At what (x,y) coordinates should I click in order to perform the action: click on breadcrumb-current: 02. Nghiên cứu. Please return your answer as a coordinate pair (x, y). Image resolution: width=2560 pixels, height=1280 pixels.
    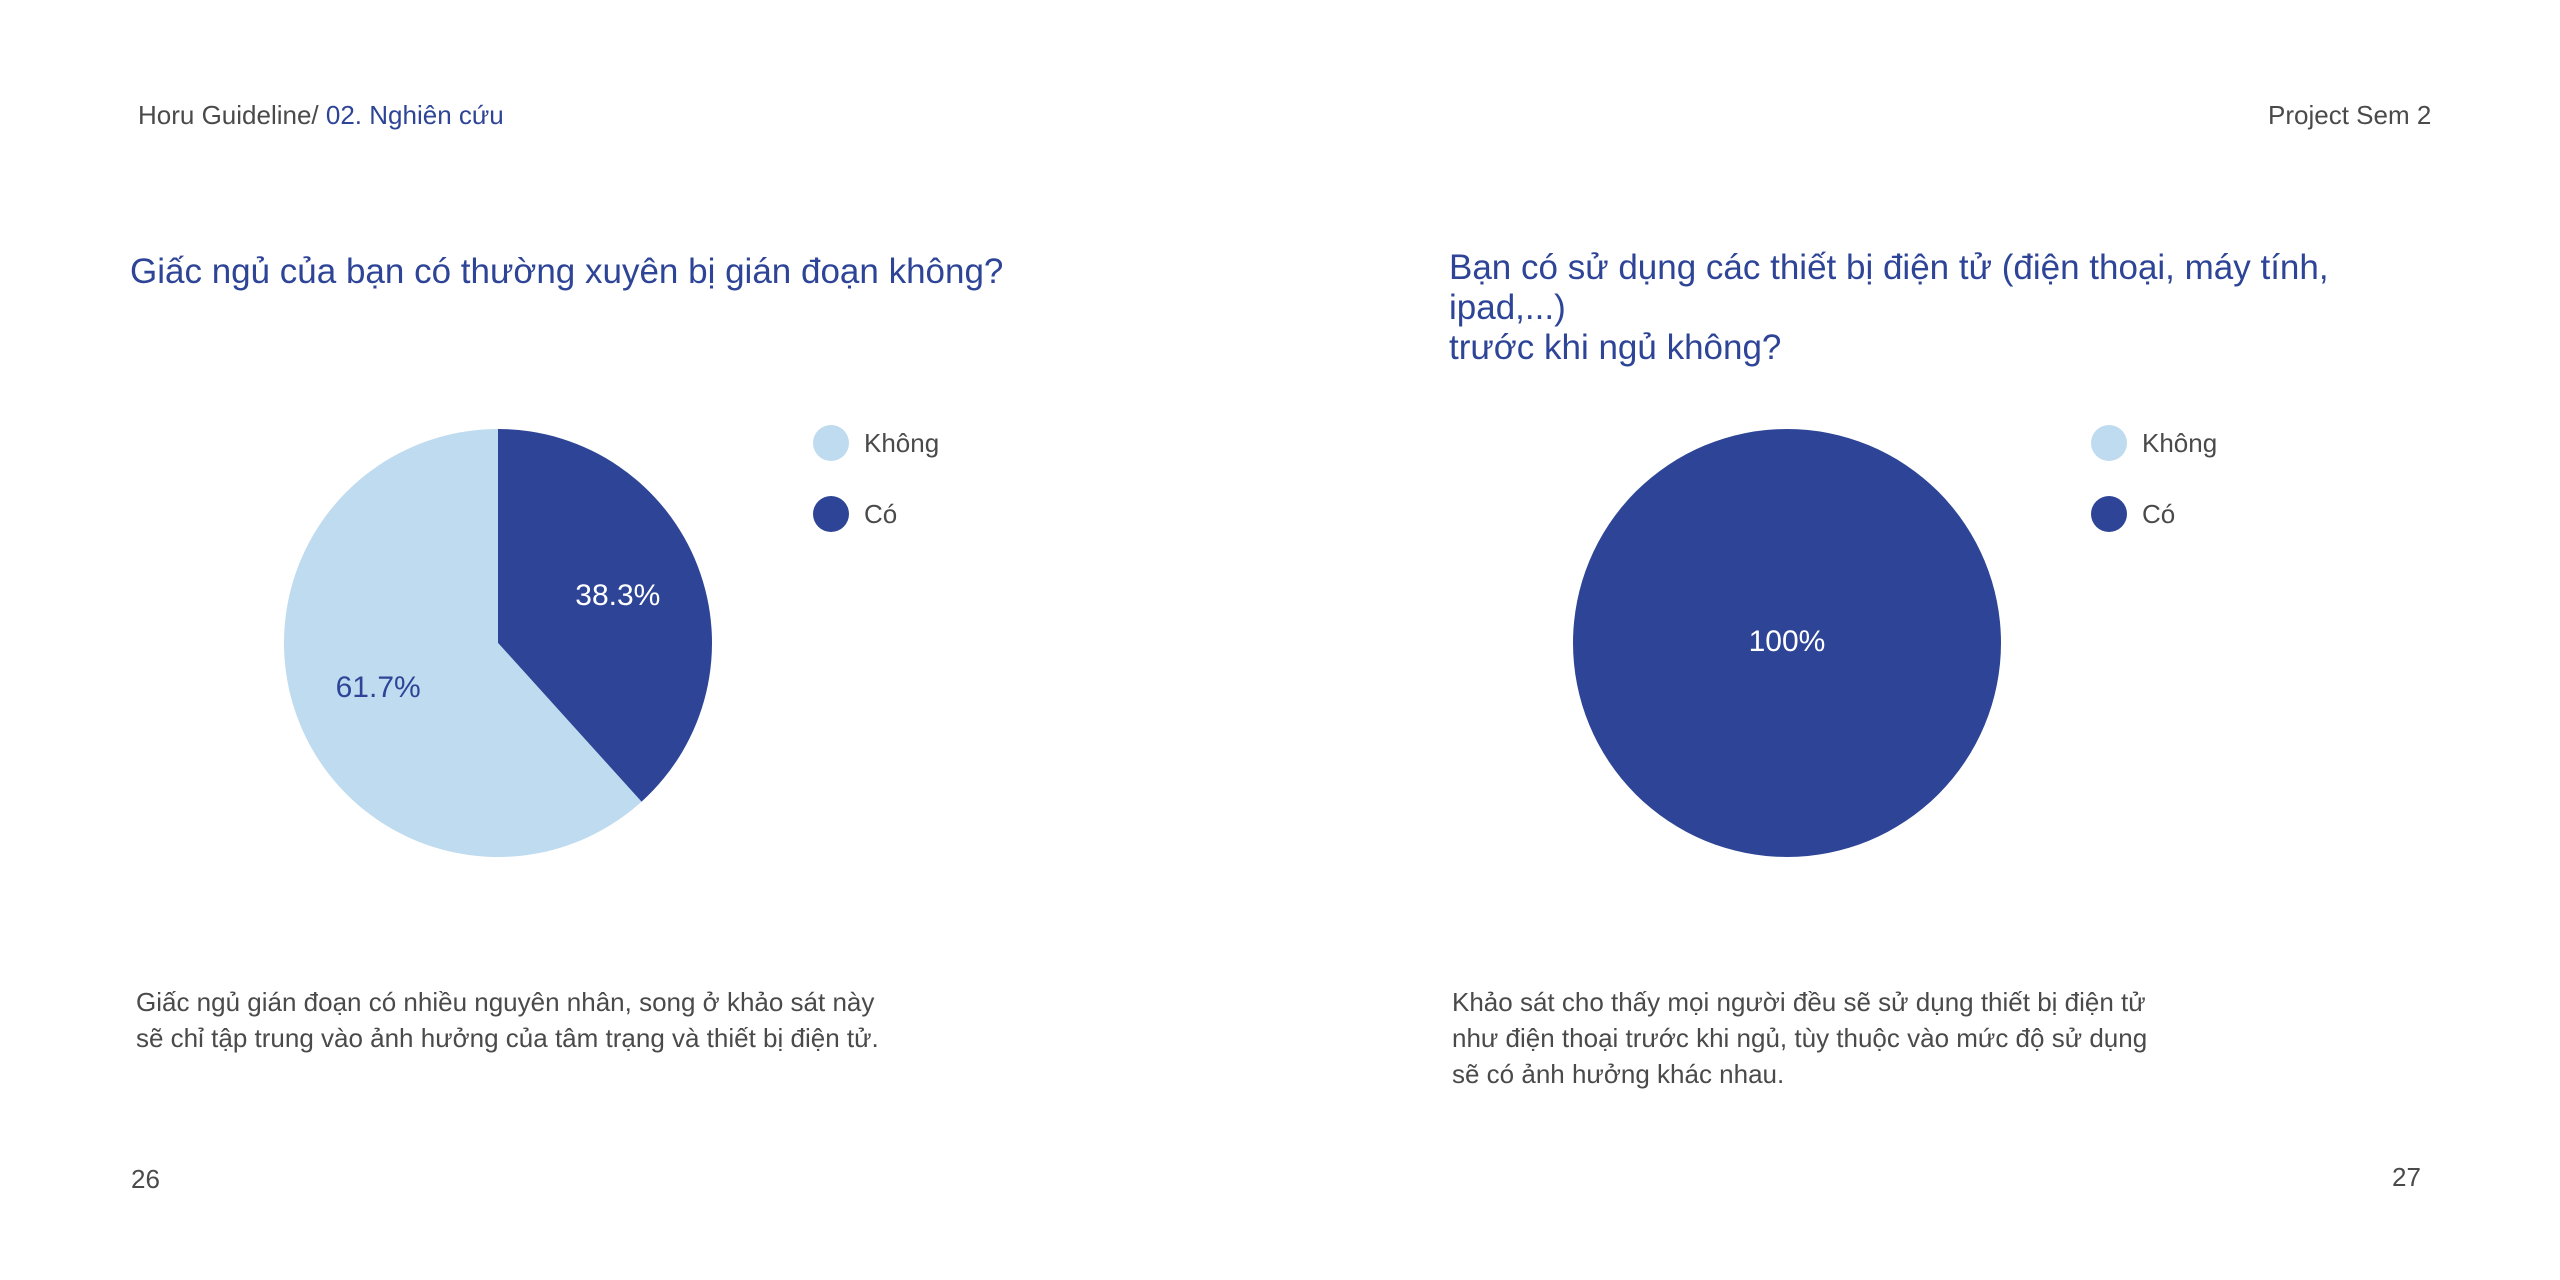
    Looking at the image, I should click on (414, 115).